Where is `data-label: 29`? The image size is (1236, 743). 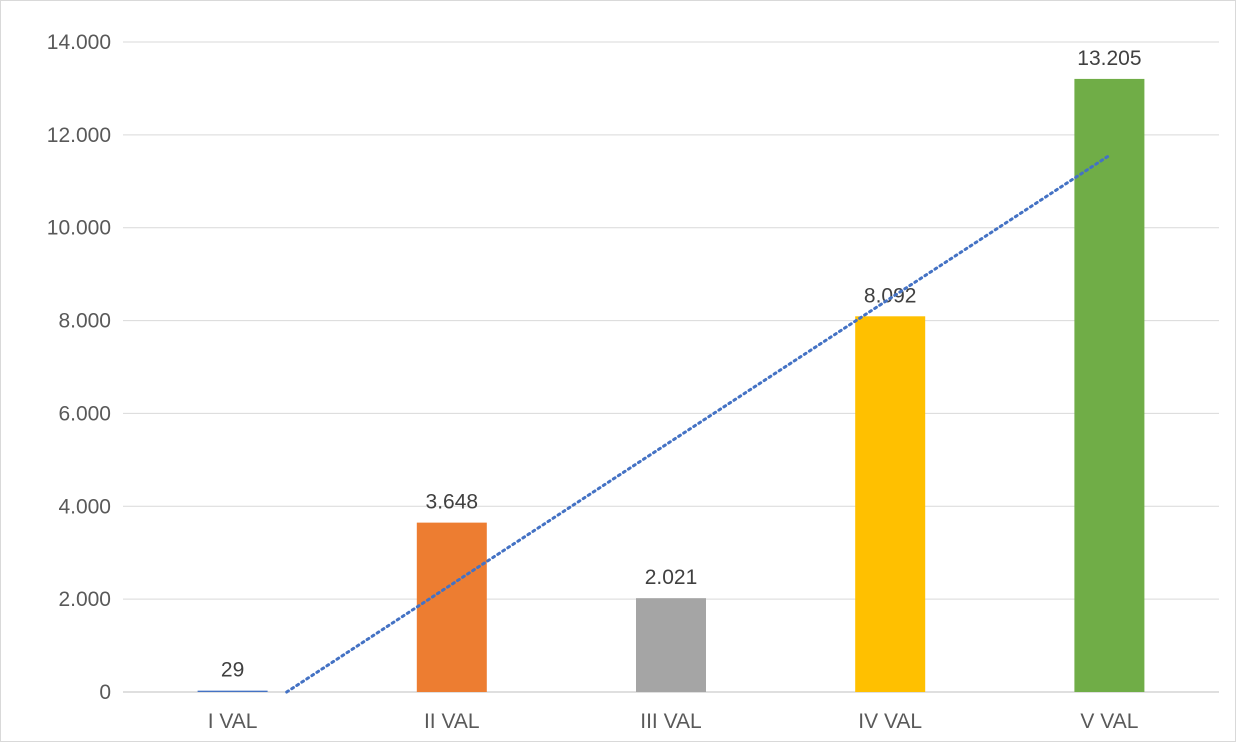
data-label: 29 is located at coordinates (232, 670).